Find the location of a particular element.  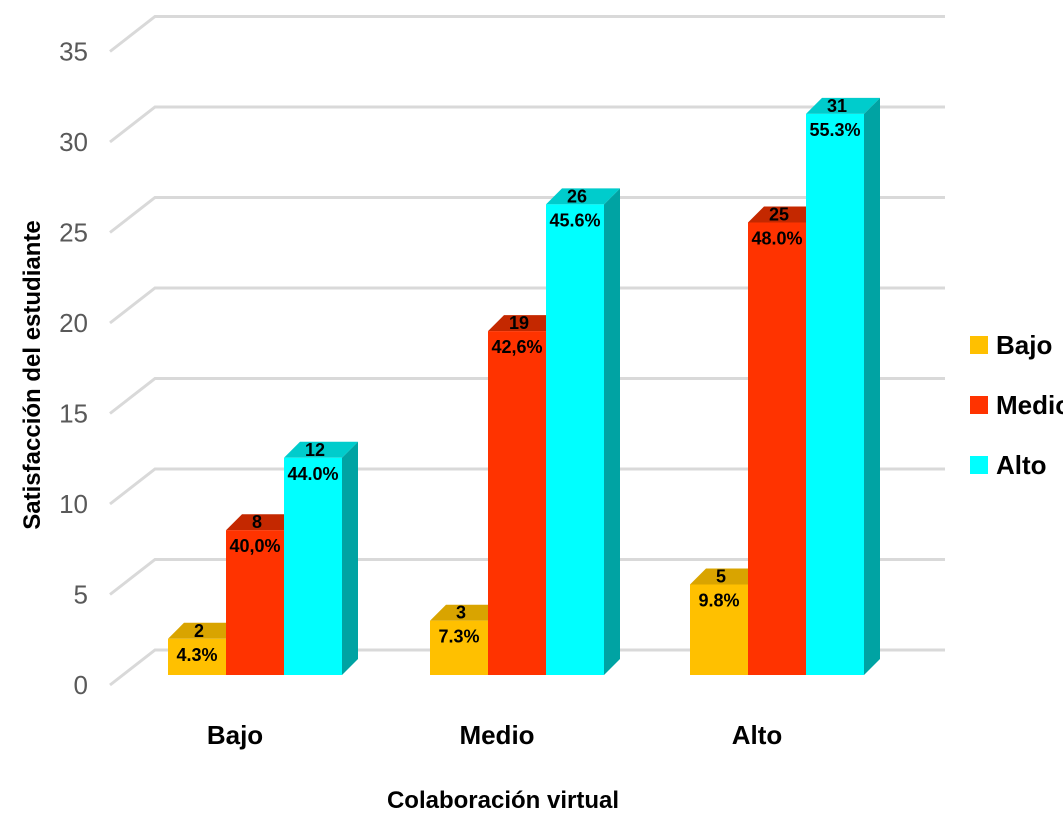

y-tick-label: 35 is located at coordinates (73, 52).